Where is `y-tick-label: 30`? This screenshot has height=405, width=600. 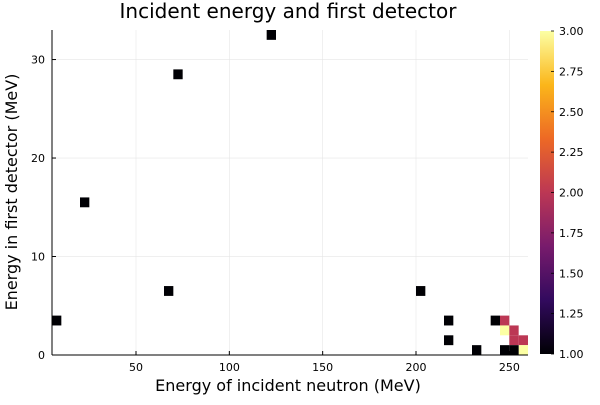
y-tick-label: 30 is located at coordinates (38, 60).